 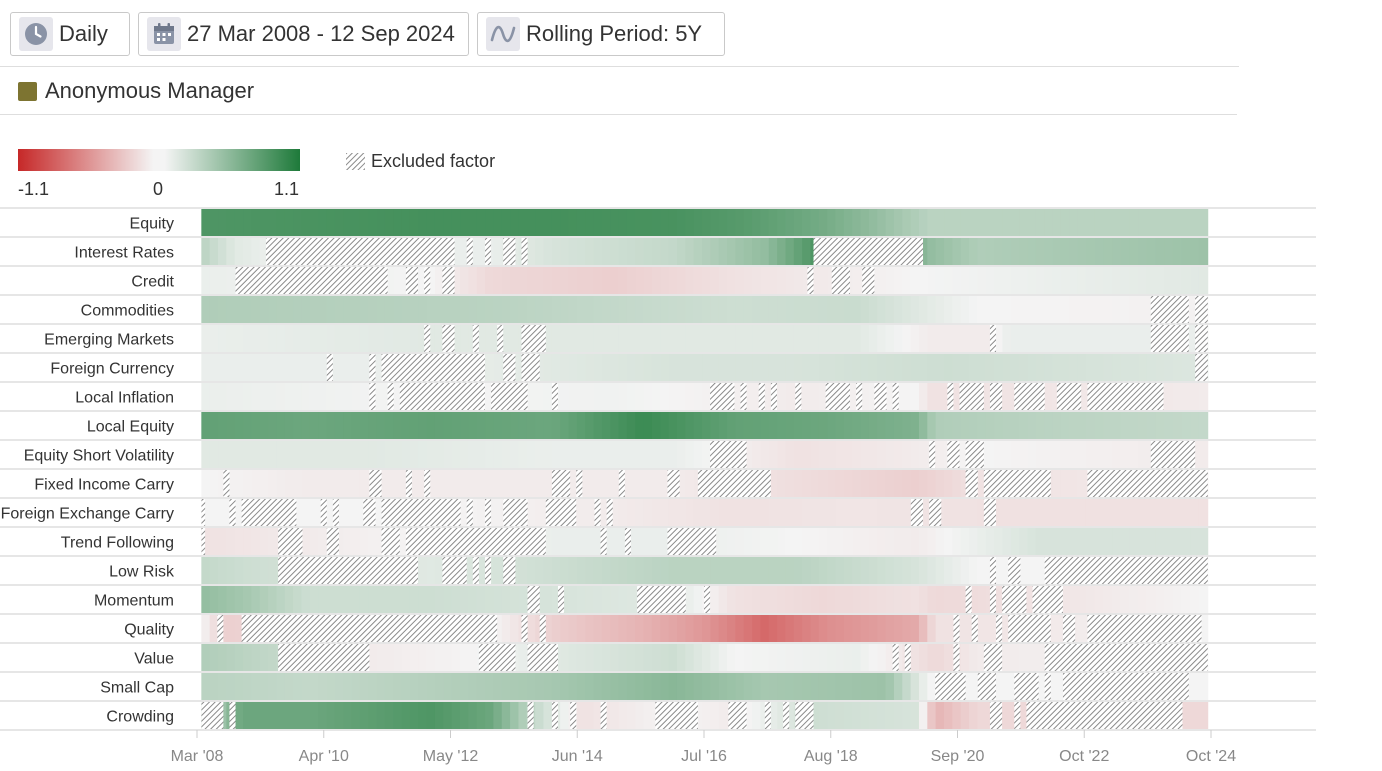 What do you see at coordinates (152, 282) in the screenshot?
I see `factor-label: Credit` at bounding box center [152, 282].